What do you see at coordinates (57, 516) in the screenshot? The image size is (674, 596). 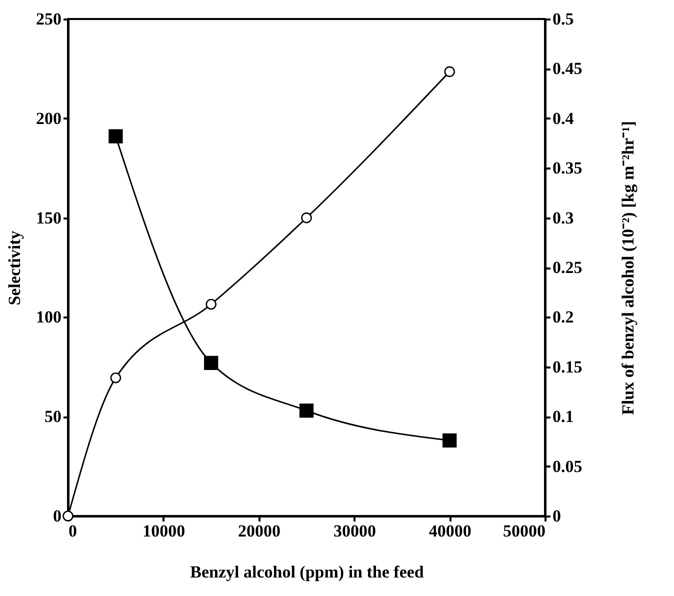 I see `y-tick-label: 0` at bounding box center [57, 516].